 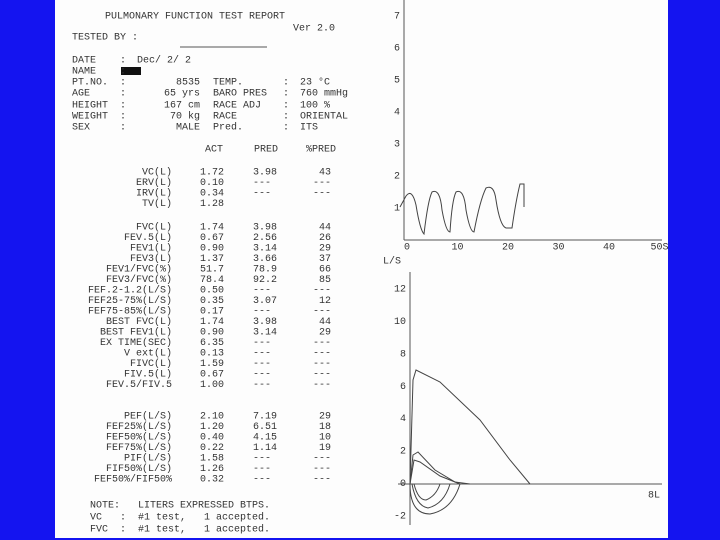 I want to click on pct-pred-value: 43, so click(x=325, y=173).